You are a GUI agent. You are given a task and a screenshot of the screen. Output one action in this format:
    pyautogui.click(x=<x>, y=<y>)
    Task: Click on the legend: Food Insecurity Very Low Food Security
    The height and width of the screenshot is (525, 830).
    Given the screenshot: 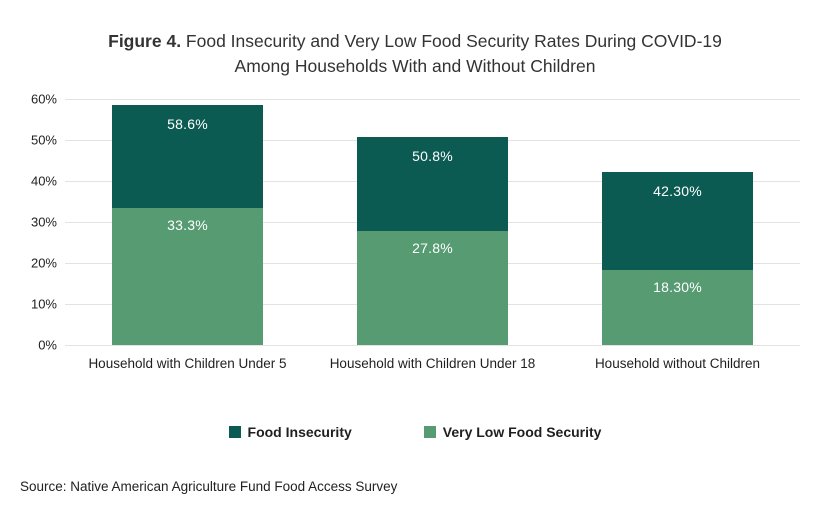 What is the action you would take?
    pyautogui.click(x=415, y=432)
    